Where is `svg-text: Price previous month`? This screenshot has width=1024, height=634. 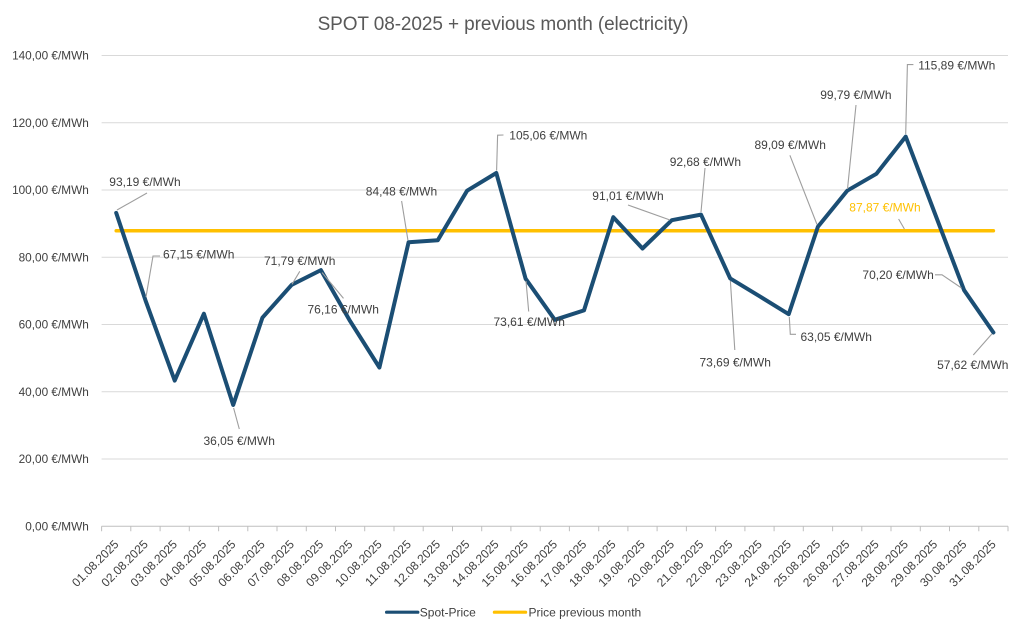
svg-text: Price previous month is located at coordinates (585, 613).